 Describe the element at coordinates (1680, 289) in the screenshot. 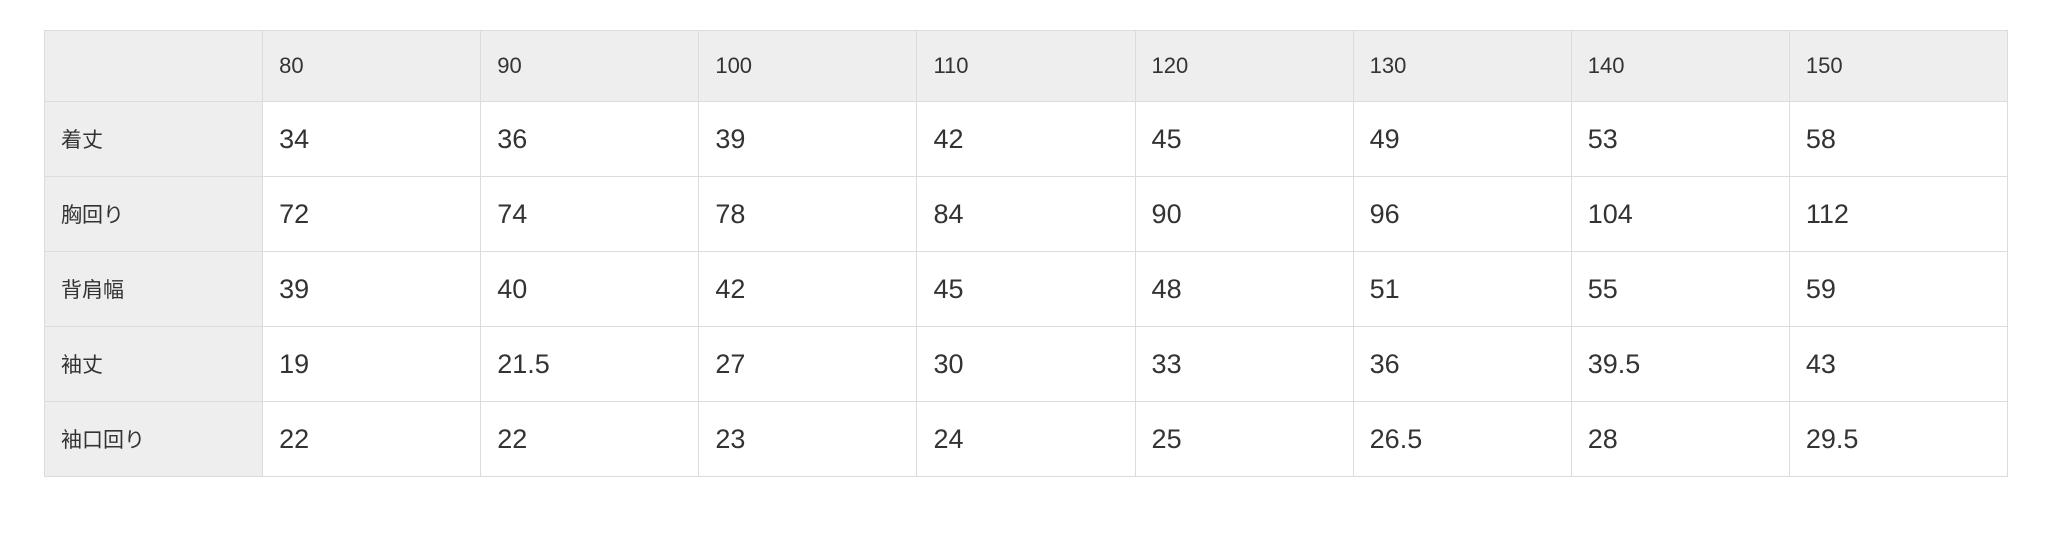

I see `measurement-cell: 55` at that location.